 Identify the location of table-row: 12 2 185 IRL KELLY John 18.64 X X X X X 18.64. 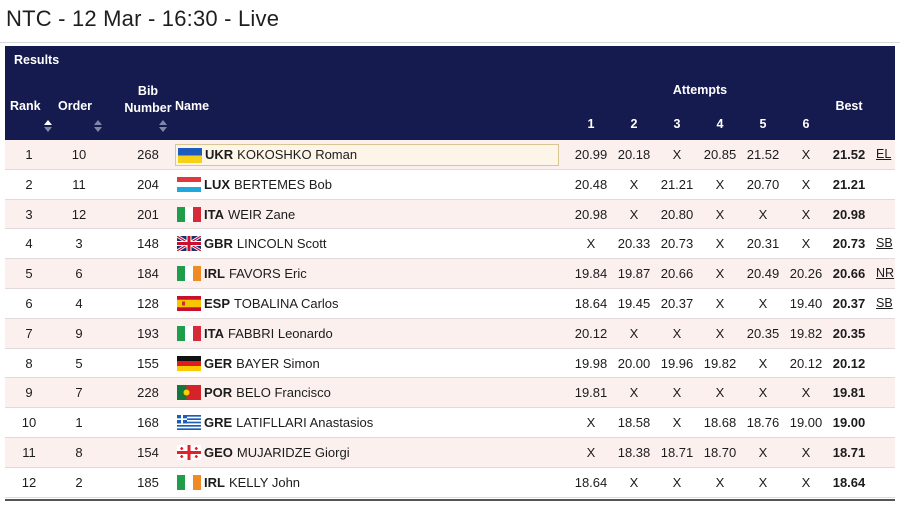
(450, 482).